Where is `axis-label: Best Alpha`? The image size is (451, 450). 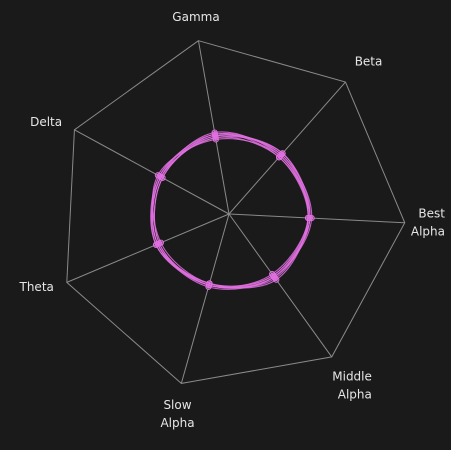
axis-label: Best Alpha is located at coordinates (428, 223).